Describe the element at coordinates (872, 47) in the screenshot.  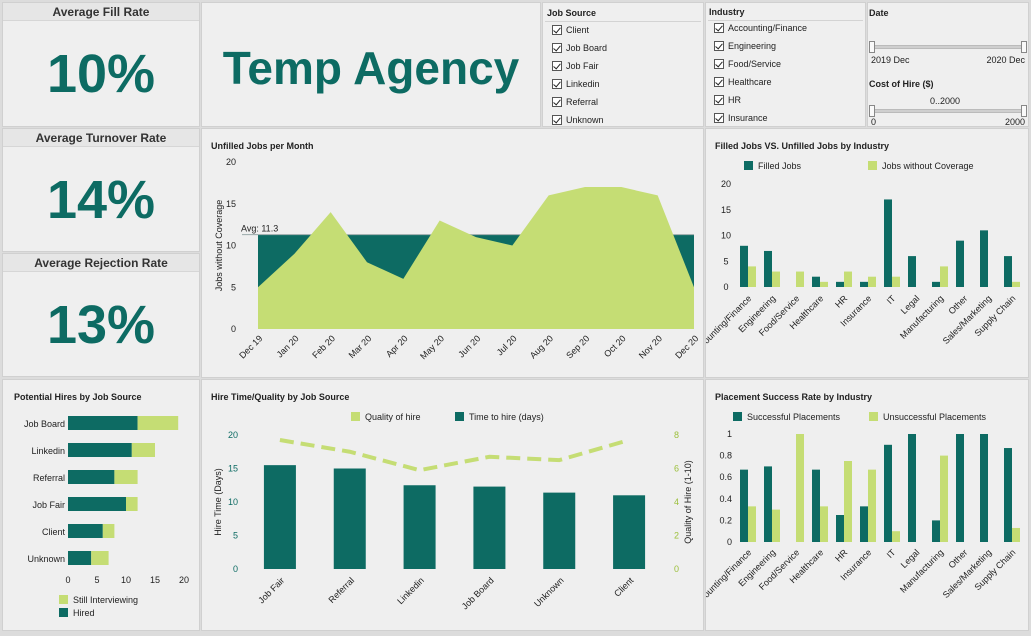
I see `date-slider-min-handle` at that location.